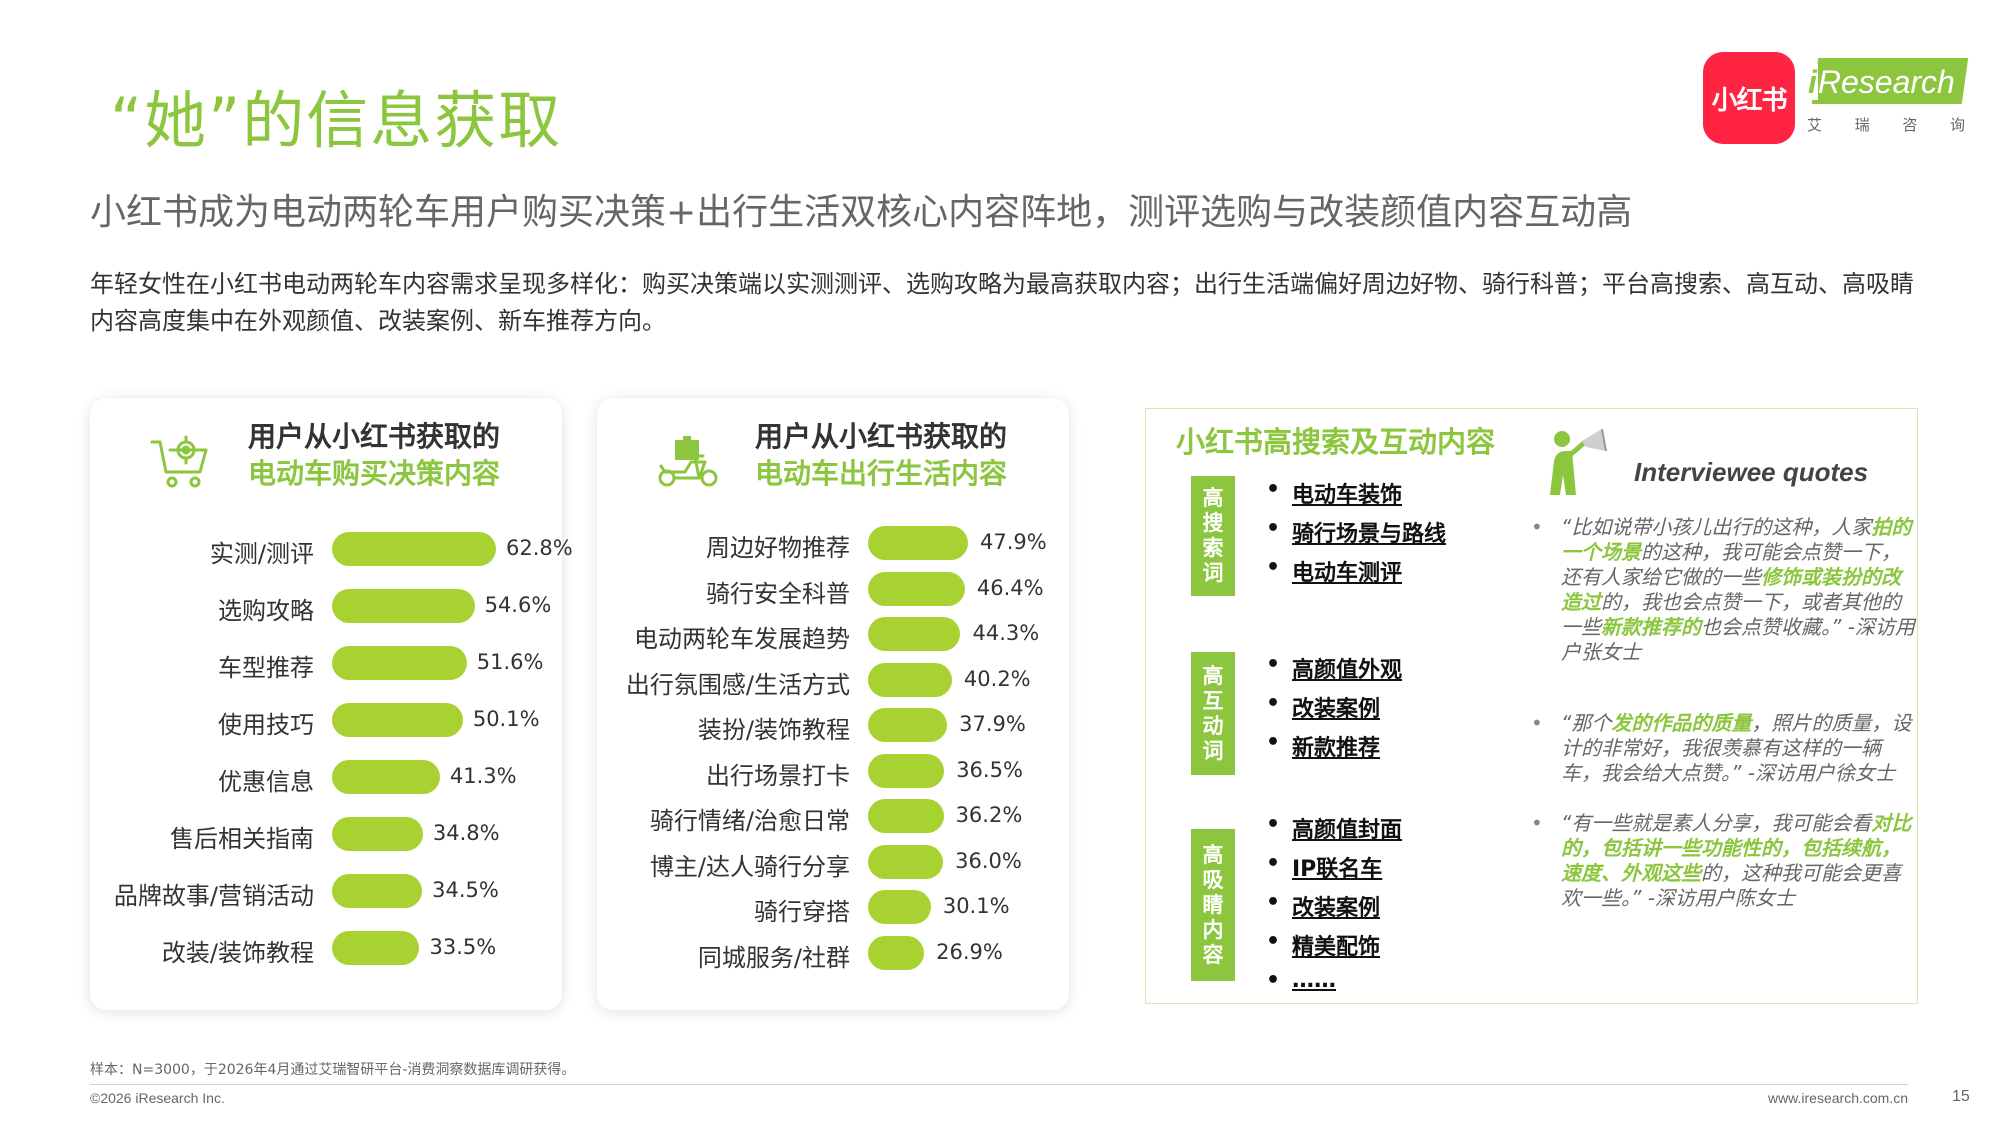 The width and height of the screenshot is (2000, 1125). What do you see at coordinates (506, 719) in the screenshot?
I see `bar-value-label: 50.1%` at bounding box center [506, 719].